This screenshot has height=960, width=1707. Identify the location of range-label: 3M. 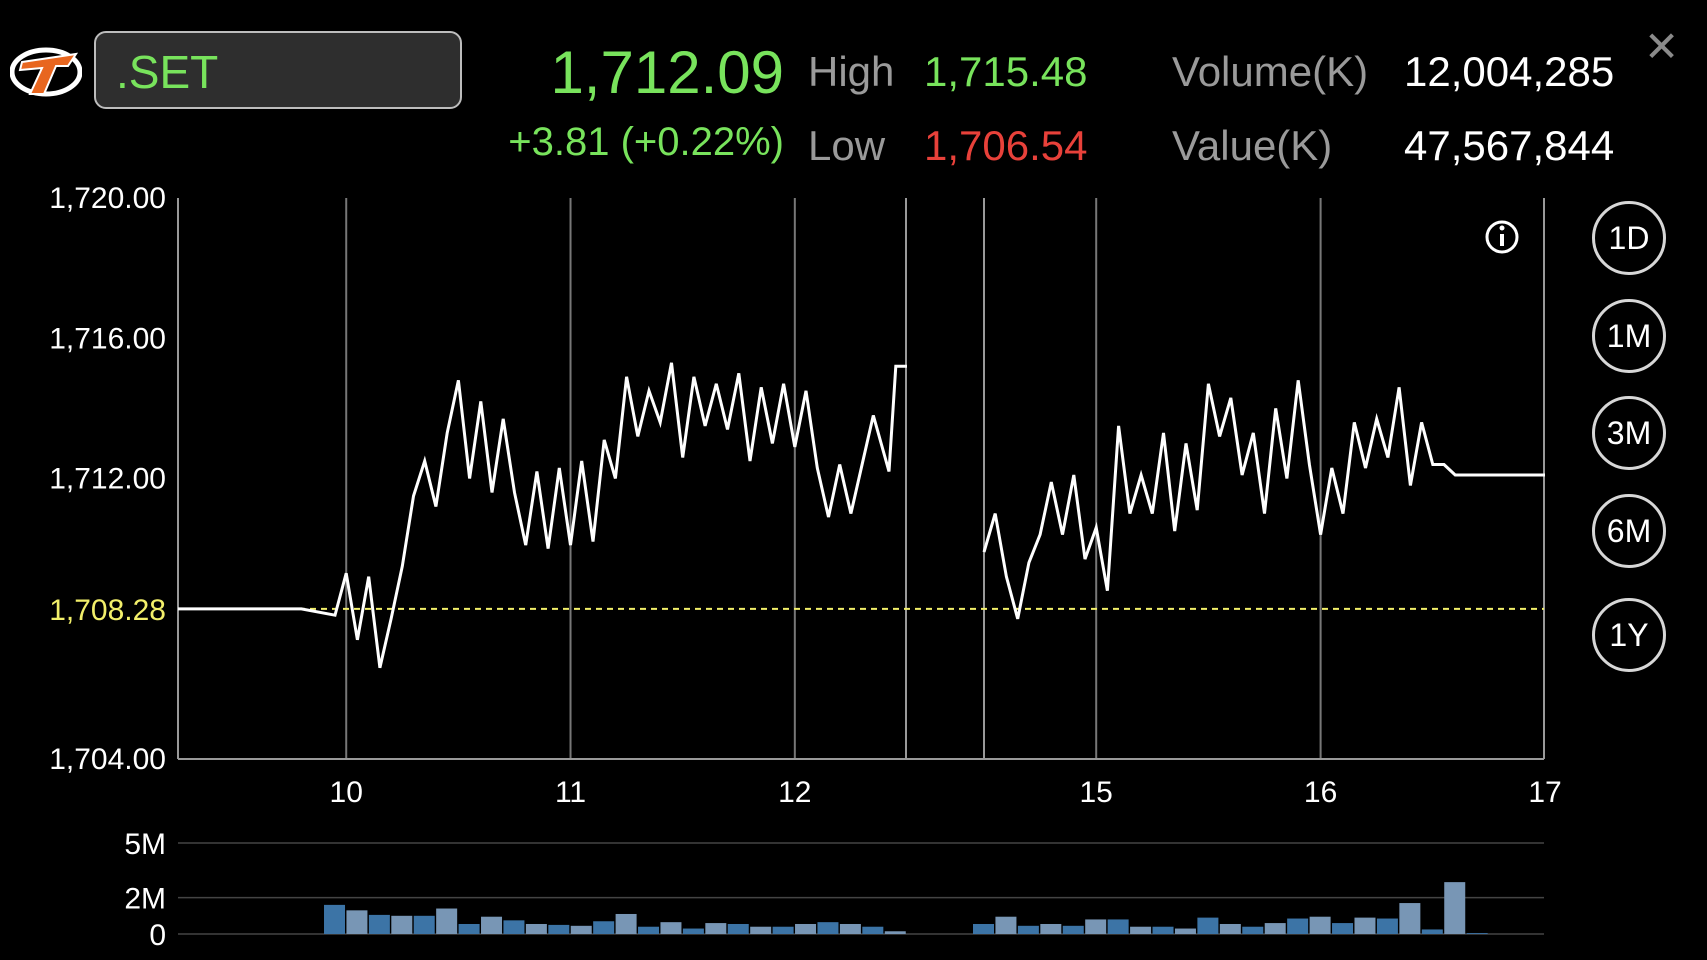
(1629, 432).